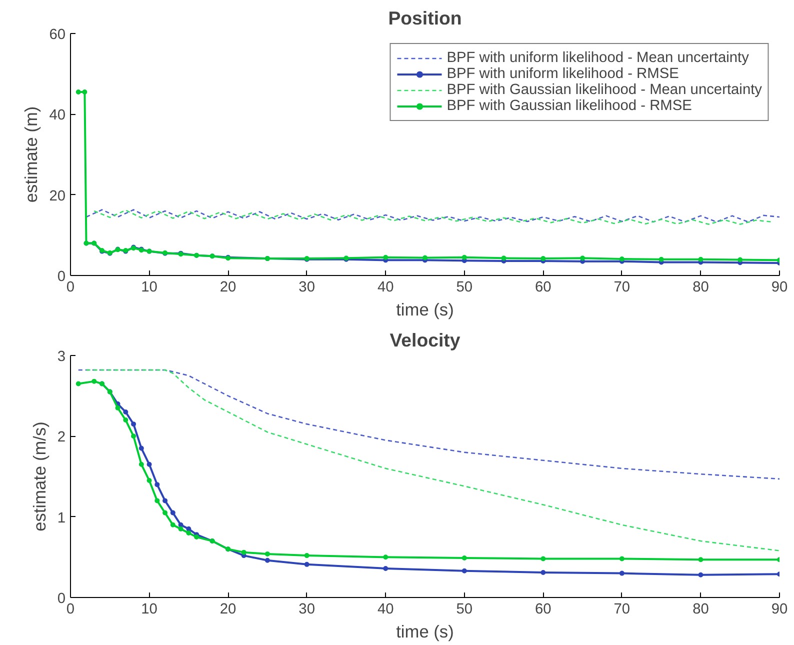  I want to click on chart-title: Position, so click(425, 18).